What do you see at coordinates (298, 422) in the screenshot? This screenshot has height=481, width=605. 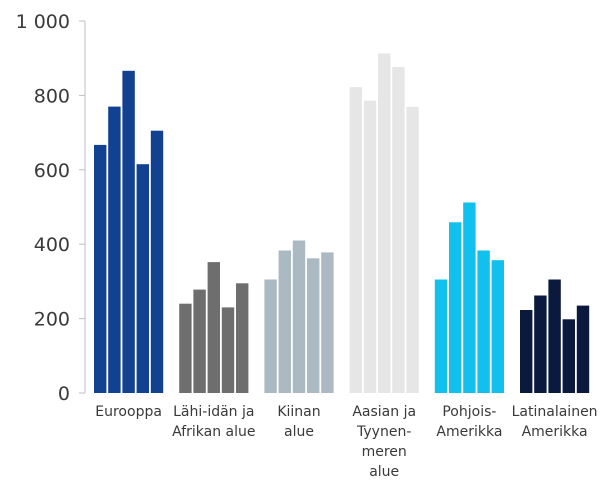 I see `category-label: Kiinan alue` at bounding box center [298, 422].